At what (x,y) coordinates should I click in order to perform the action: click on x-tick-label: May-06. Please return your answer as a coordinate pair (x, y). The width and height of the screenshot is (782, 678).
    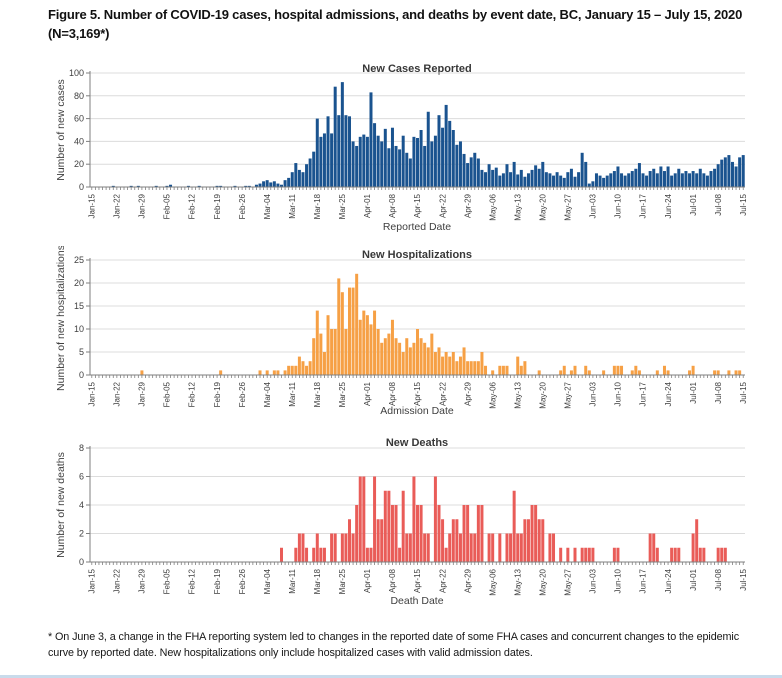
    Looking at the image, I should click on (492, 394).